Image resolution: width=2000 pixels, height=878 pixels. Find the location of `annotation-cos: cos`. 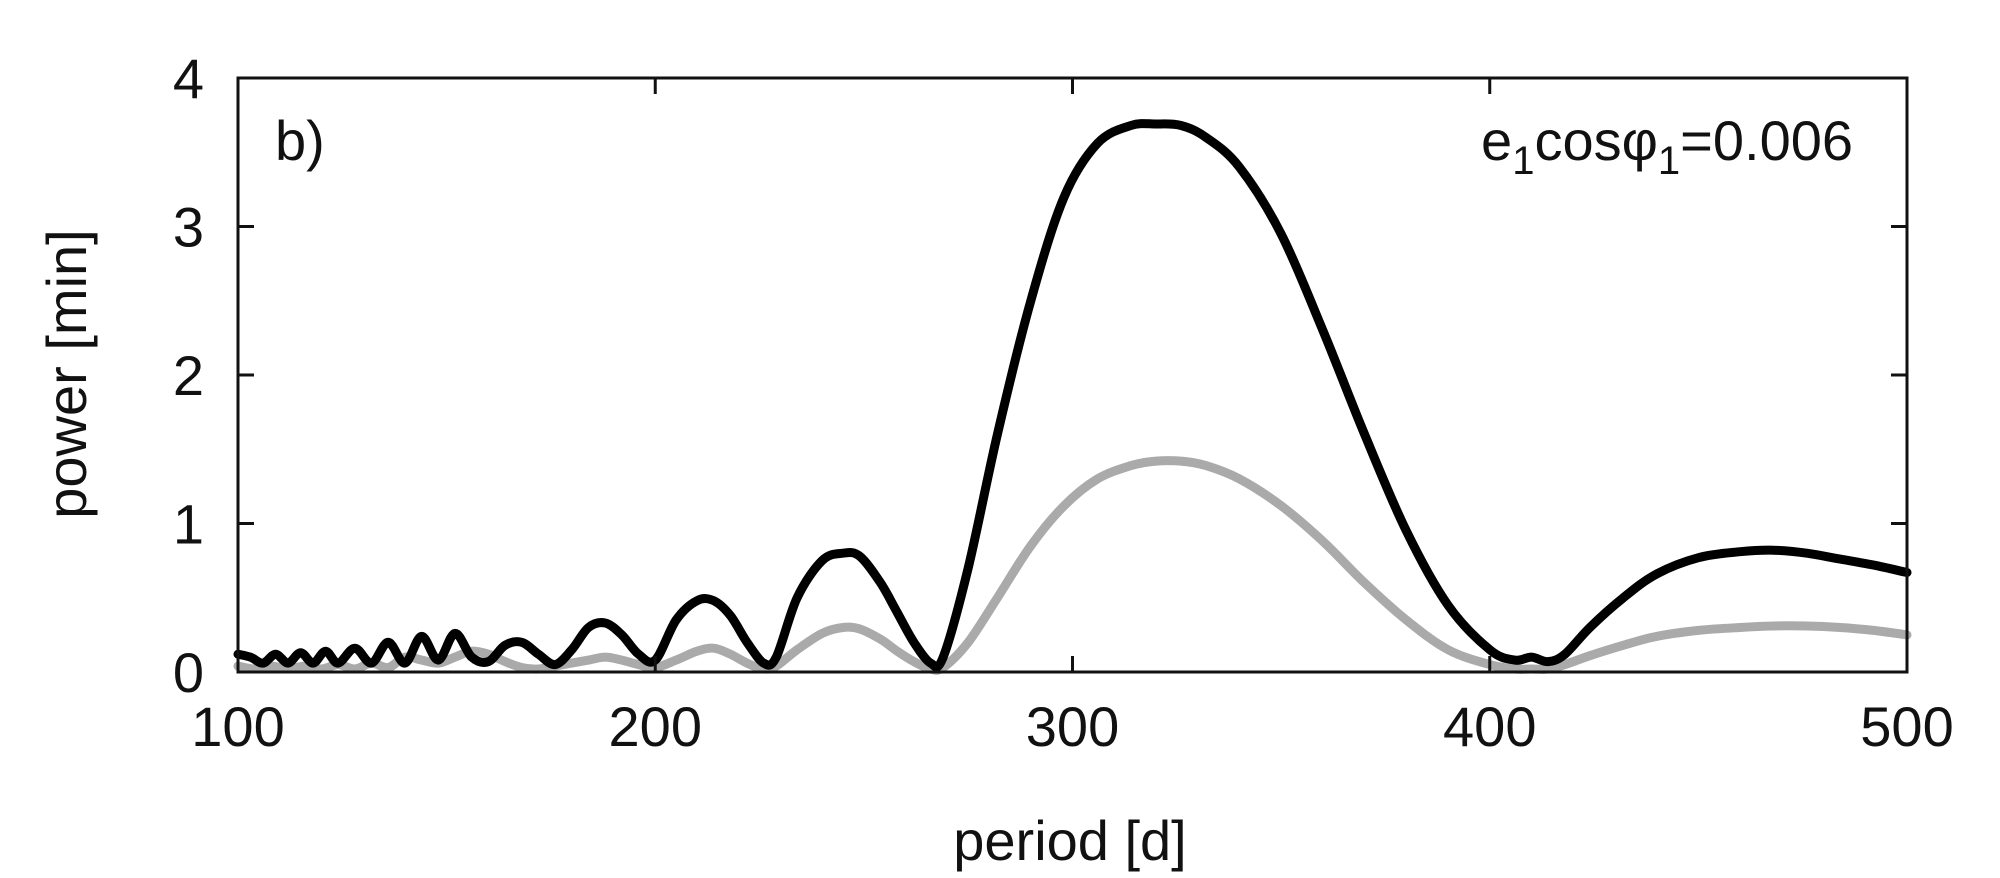

annotation-cos: cos is located at coordinates (1577, 140).